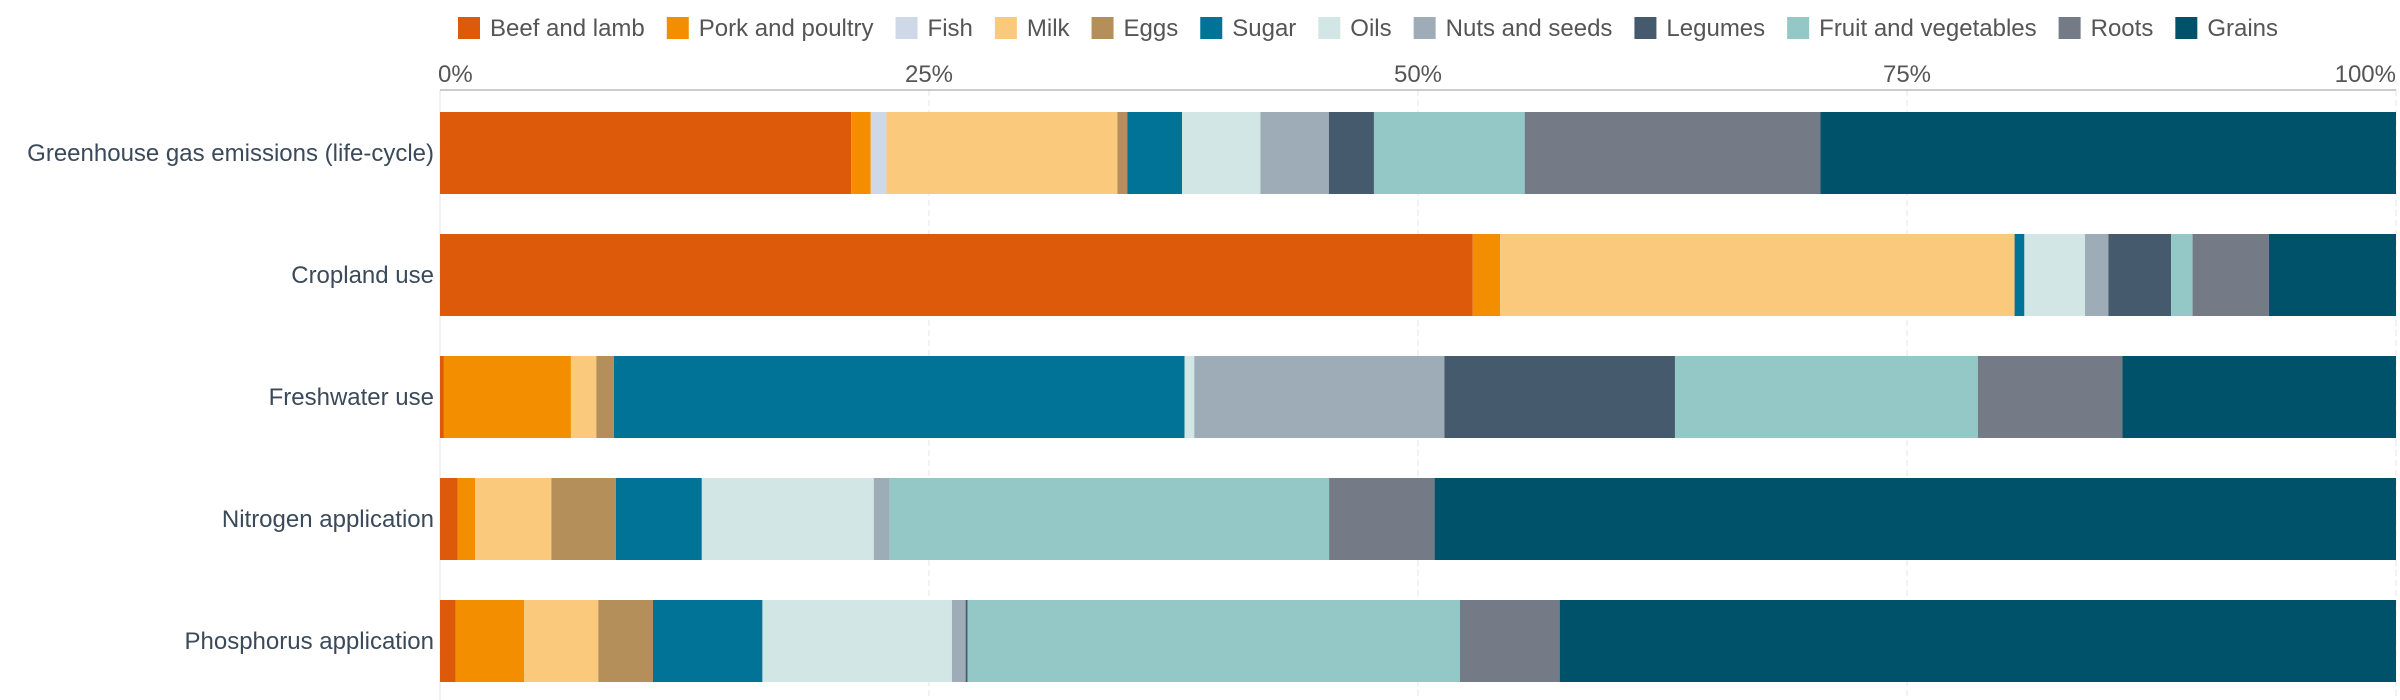 This screenshot has width=2400, height=700. Describe the element at coordinates (567, 28) in the screenshot. I see `legend-label: Beef and lamb` at that location.